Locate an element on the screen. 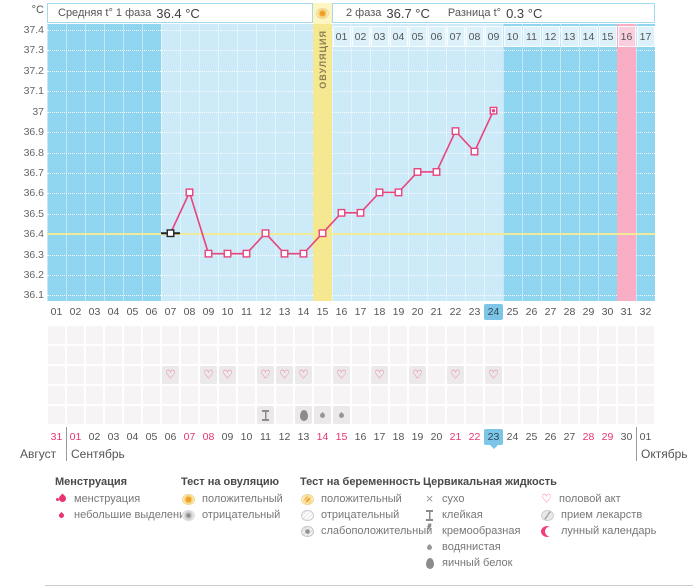 This screenshot has width=693, height=587. dpo-cell-05: 05 is located at coordinates (417, 36).